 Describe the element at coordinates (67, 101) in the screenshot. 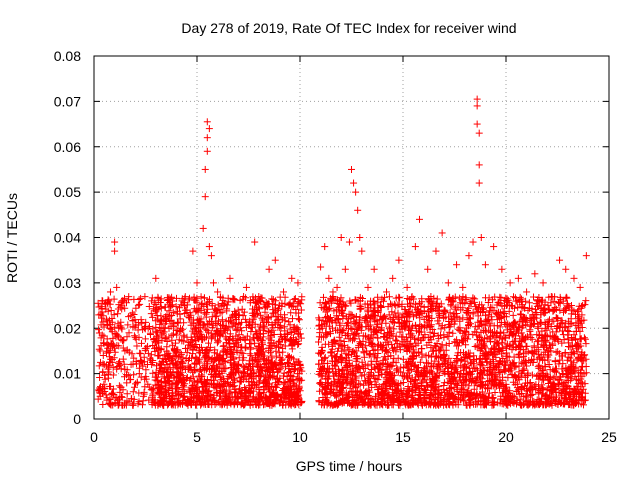

I see `y-tick-label: 0.07` at that location.